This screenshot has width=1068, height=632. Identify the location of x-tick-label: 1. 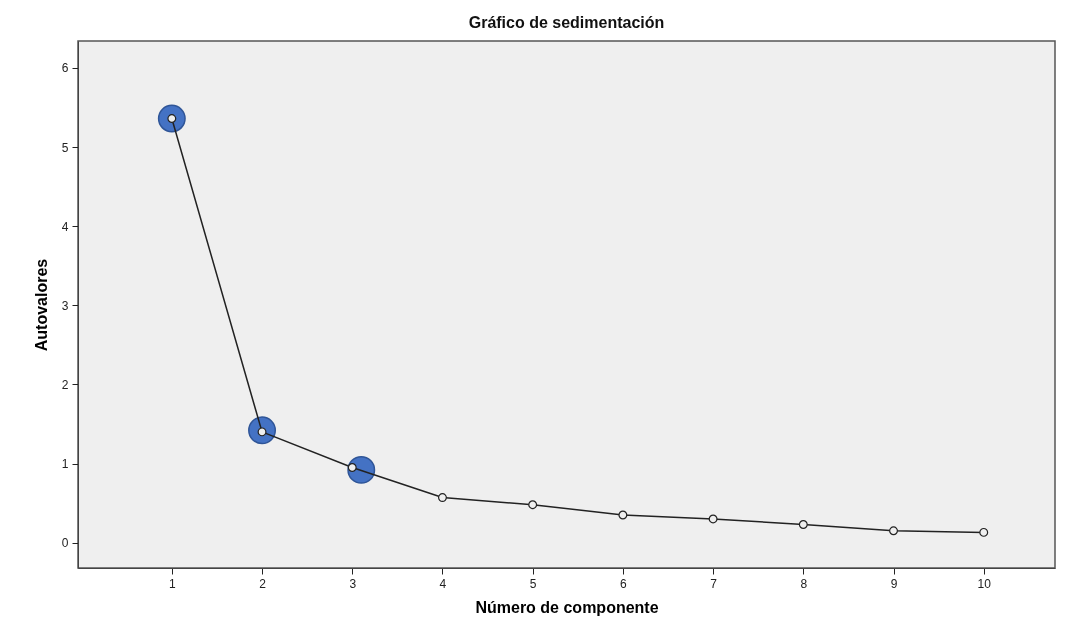
(172, 583).